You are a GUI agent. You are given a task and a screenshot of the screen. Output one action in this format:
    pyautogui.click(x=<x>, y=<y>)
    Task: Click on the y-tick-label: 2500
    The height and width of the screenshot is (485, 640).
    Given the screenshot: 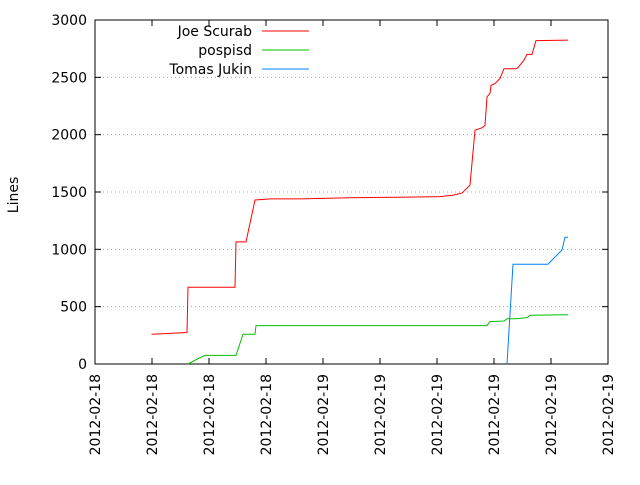 What is the action you would take?
    pyautogui.click(x=69, y=78)
    